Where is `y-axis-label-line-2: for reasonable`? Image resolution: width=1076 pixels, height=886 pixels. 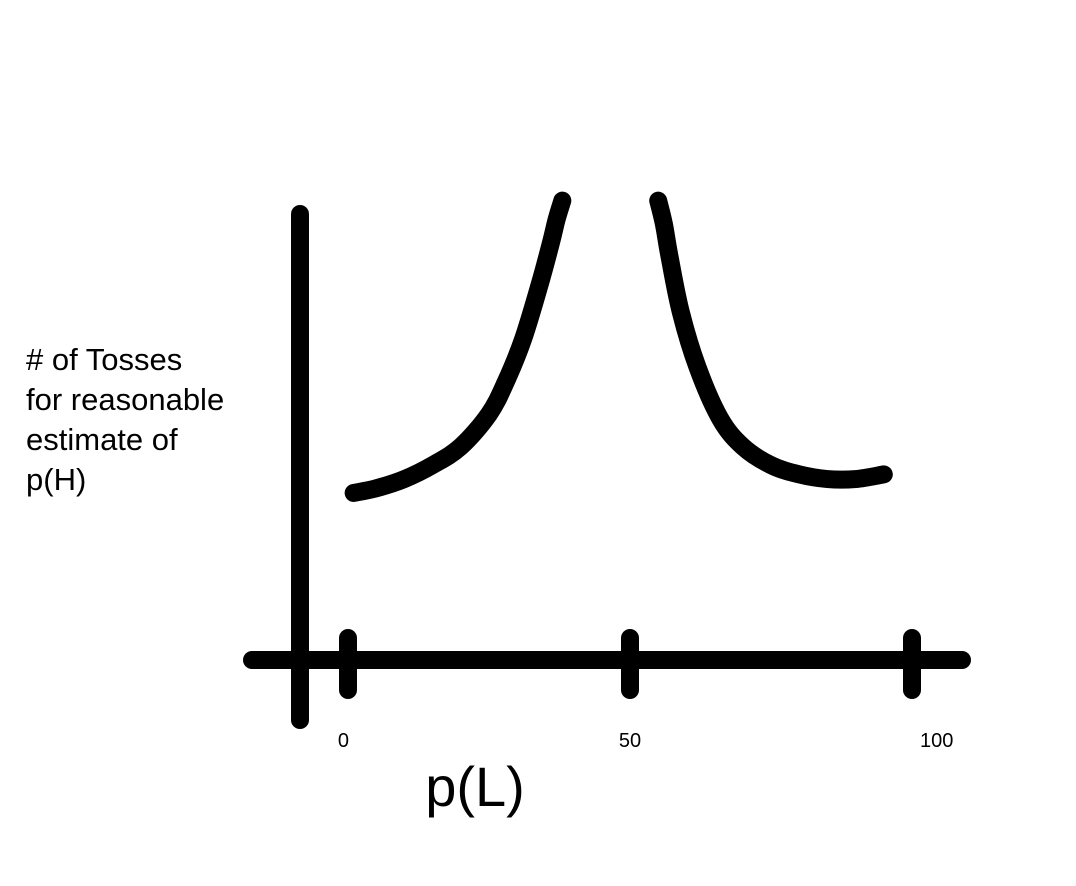
y-axis-label-line-2: for reasonable is located at coordinates (125, 399).